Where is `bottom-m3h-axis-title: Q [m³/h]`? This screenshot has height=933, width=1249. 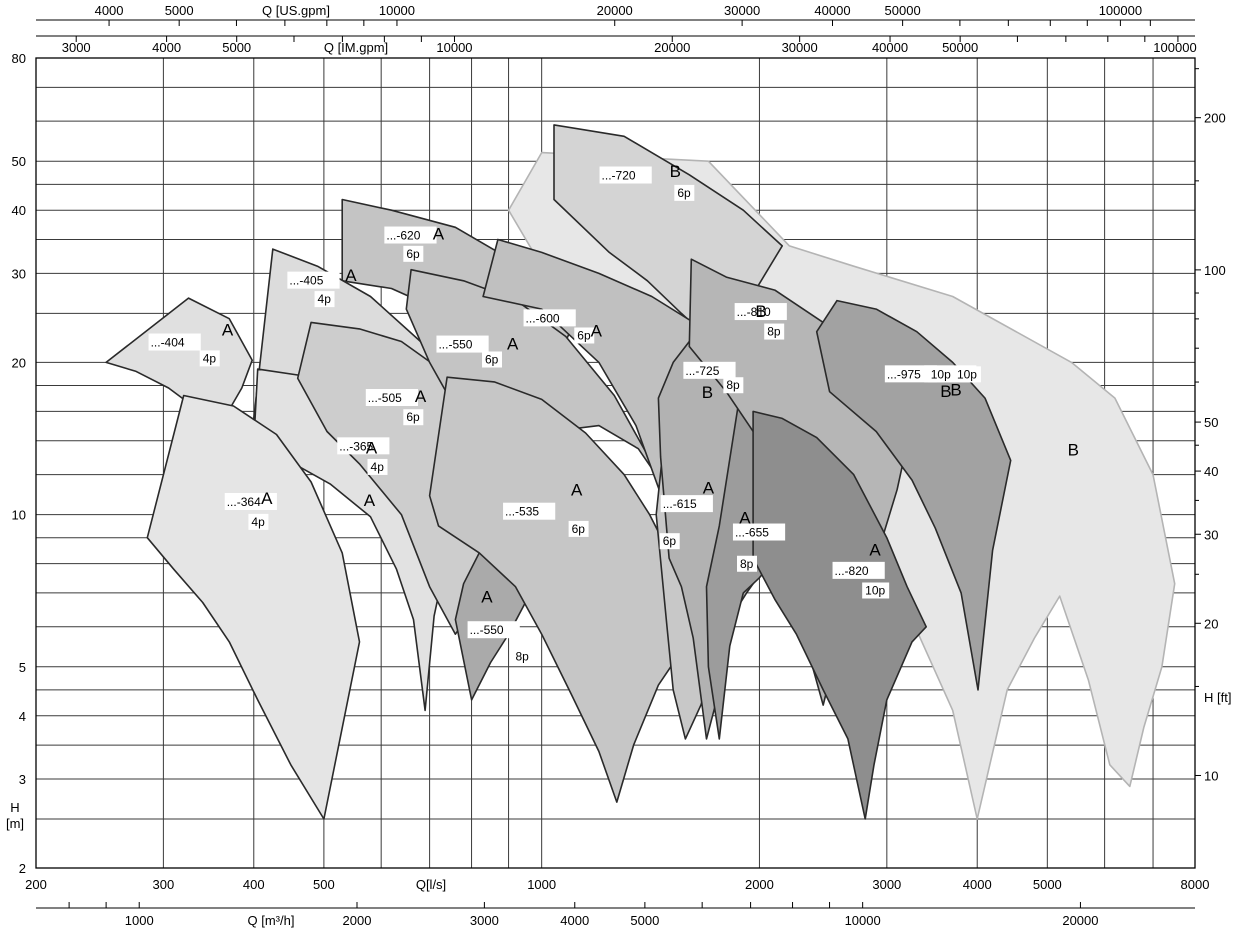 bottom-m3h-axis-title: Q [m³/h] is located at coordinates (271, 920).